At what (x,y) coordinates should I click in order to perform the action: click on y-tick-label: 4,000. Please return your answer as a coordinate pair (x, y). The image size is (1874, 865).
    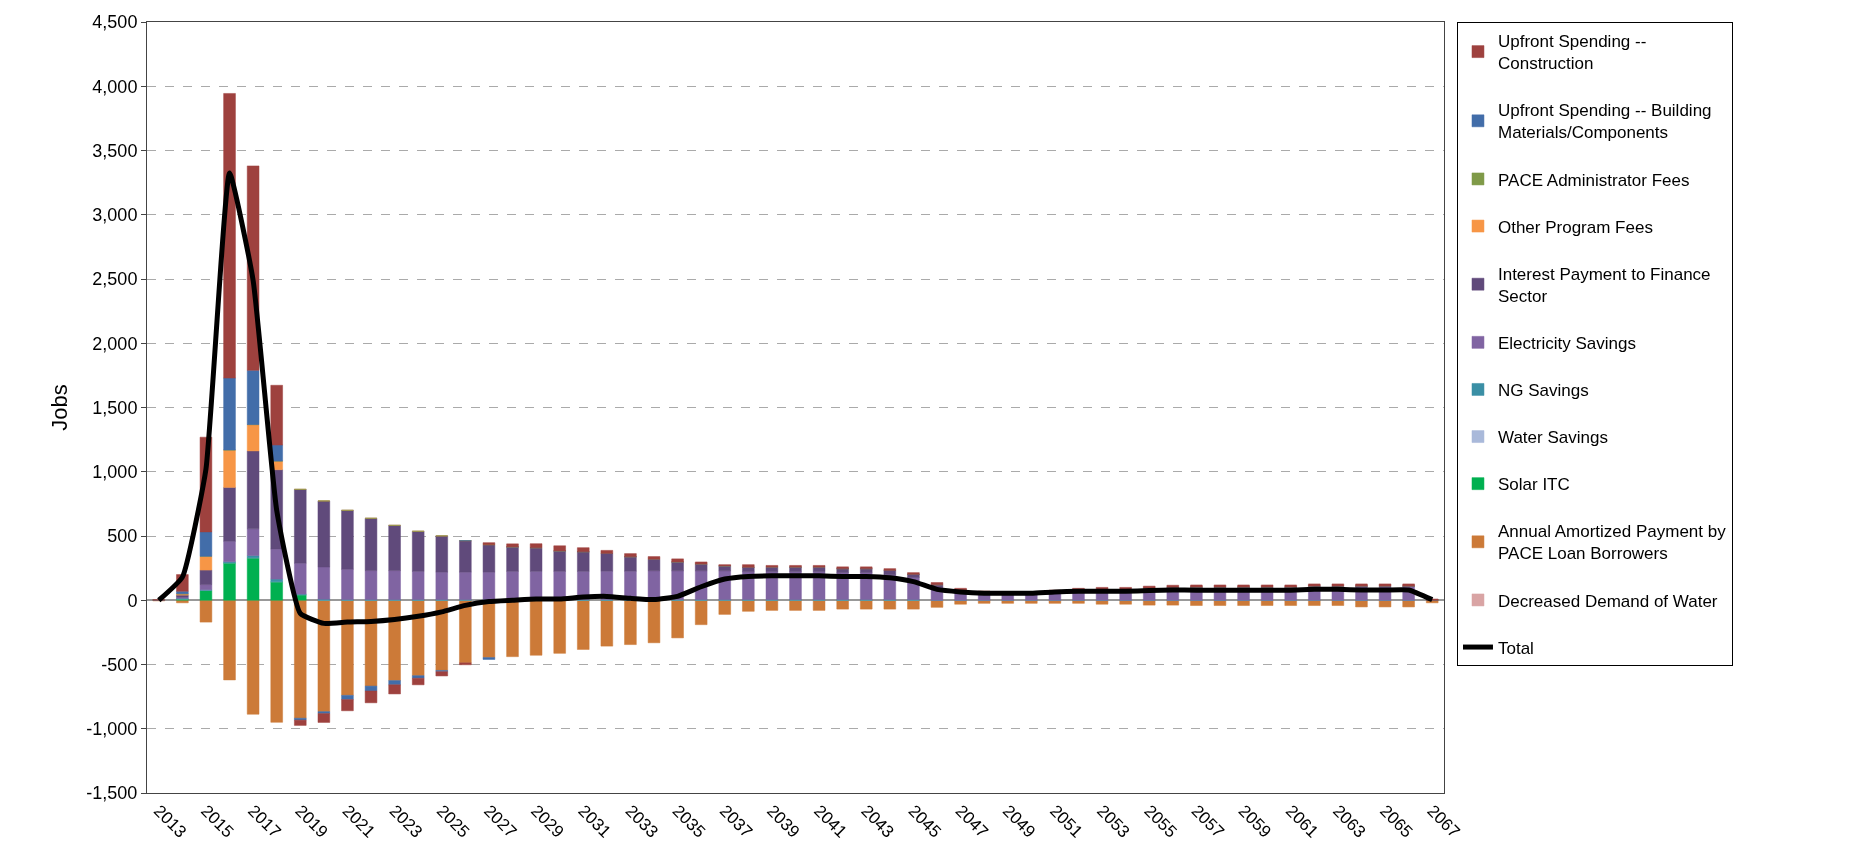
    Looking at the image, I should click on (115, 86).